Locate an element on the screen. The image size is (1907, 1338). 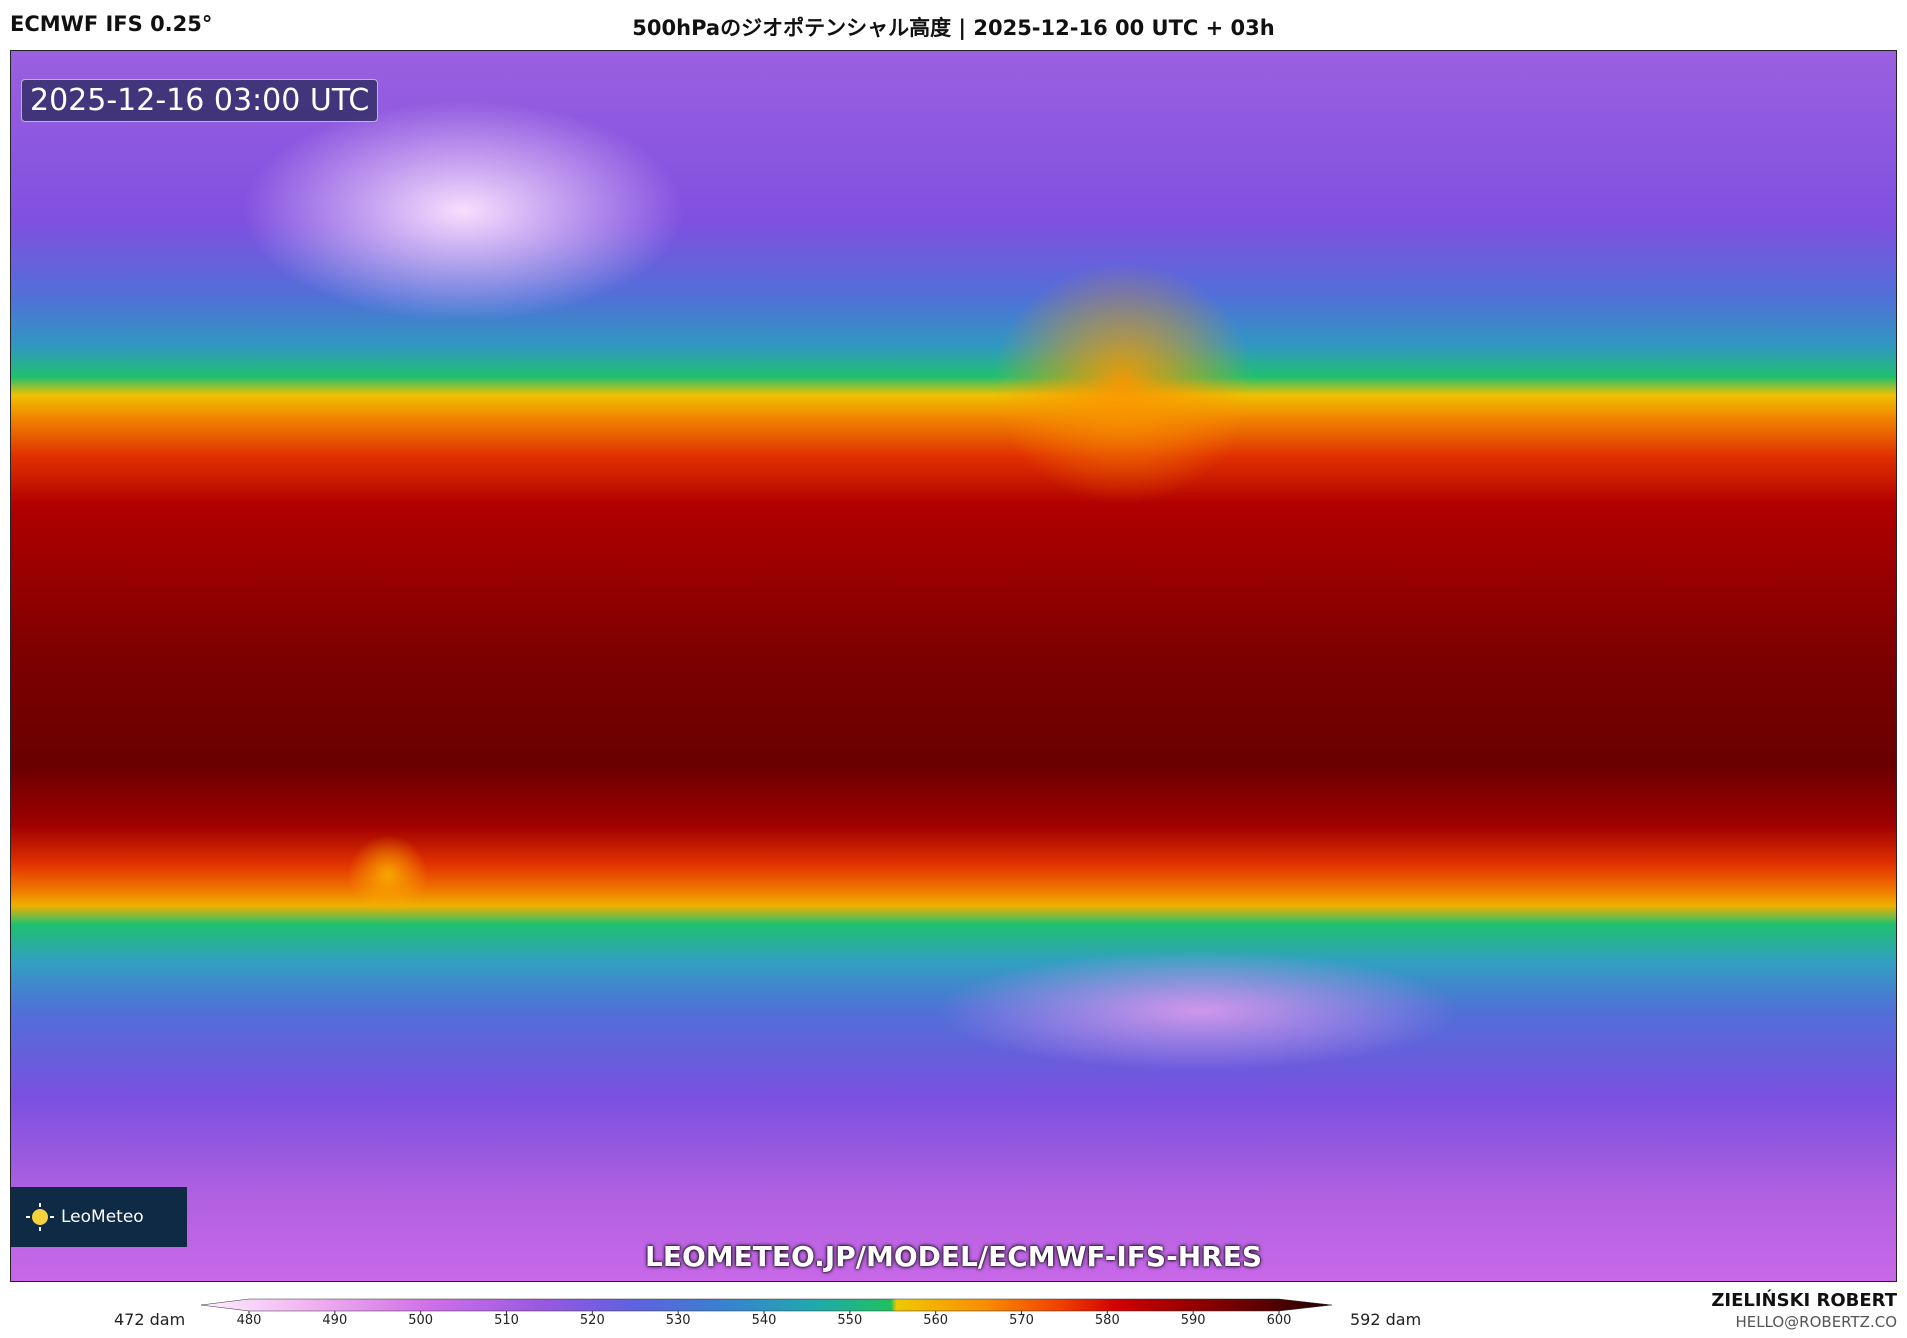
colorbar-max-label: 592 dam is located at coordinates (1386, 1319).